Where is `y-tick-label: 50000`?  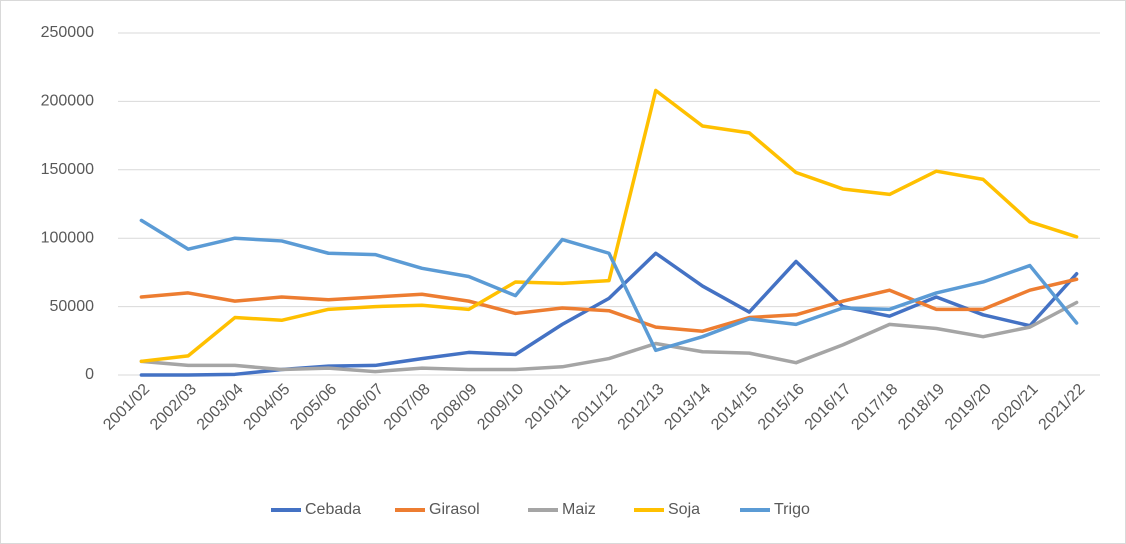 y-tick-label: 50000 is located at coordinates (72, 306).